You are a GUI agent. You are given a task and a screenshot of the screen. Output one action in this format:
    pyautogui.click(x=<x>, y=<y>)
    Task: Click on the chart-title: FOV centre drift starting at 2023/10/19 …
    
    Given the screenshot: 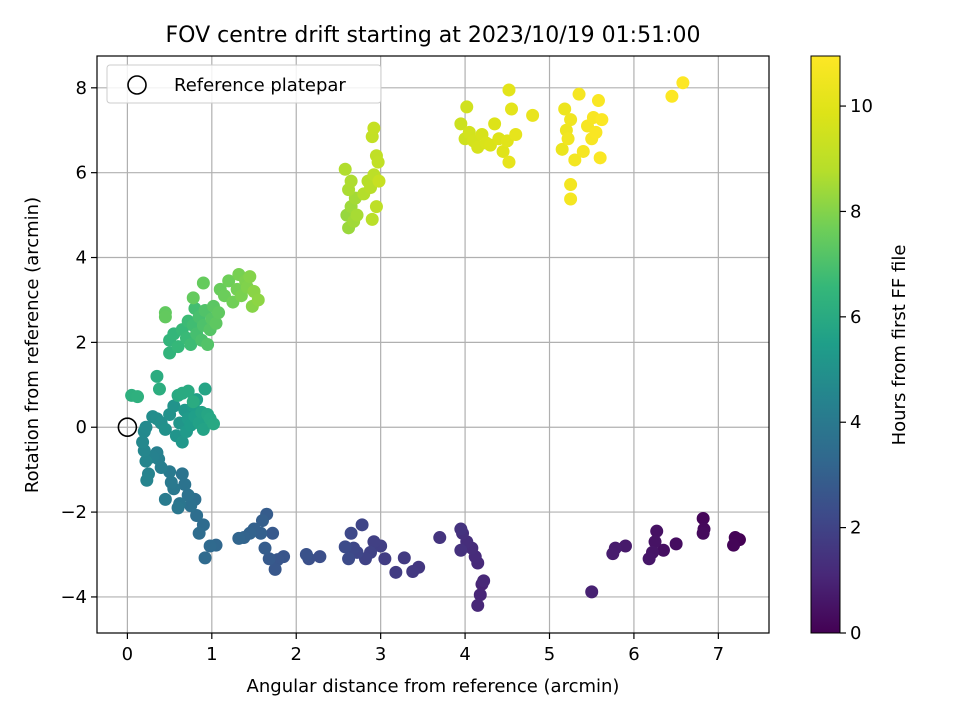 What is the action you would take?
    pyautogui.click(x=433, y=35)
    